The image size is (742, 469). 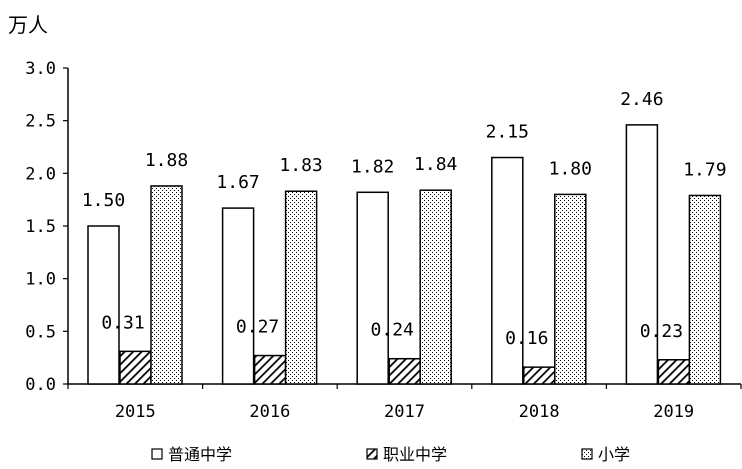 What do you see at coordinates (392, 330) in the screenshot?
I see `data-label-vocational-middle-school: 0.24` at bounding box center [392, 330].